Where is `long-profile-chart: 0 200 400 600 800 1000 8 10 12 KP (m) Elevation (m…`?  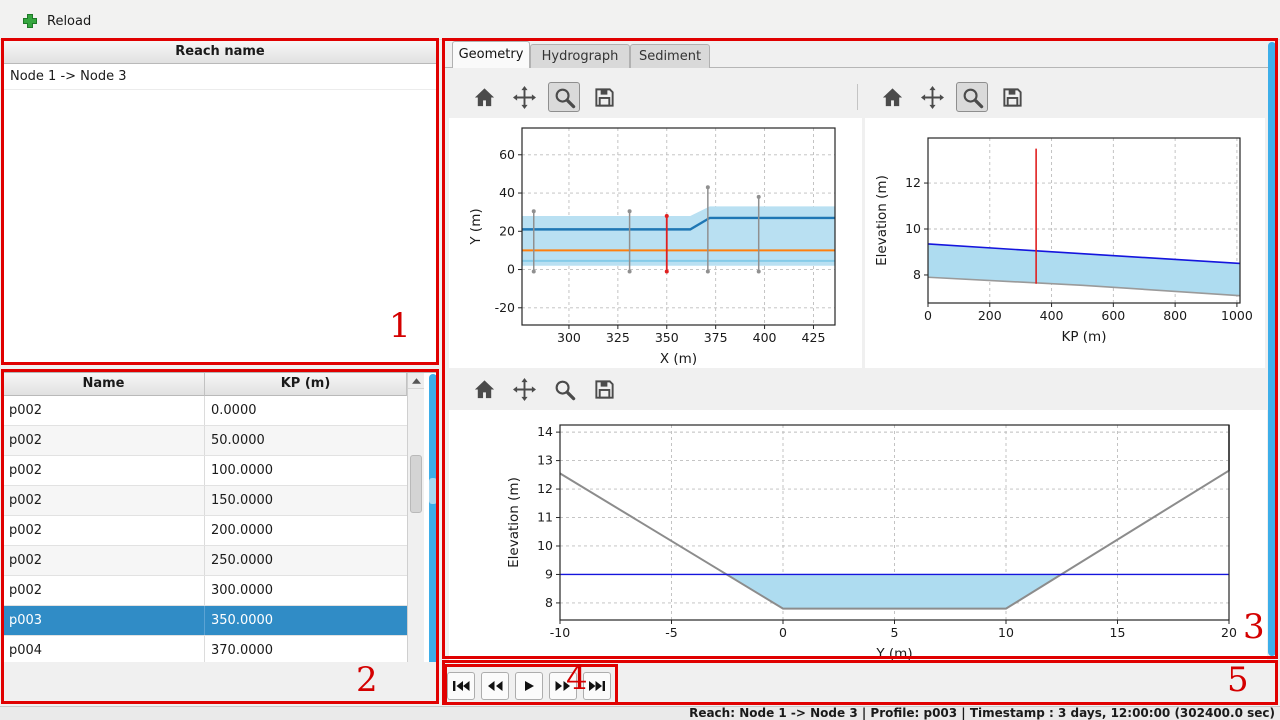
long-profile-chart: 0 200 400 600 800 1000 8 10 12 KP (m) Elevation (m… is located at coordinates (1063, 241).